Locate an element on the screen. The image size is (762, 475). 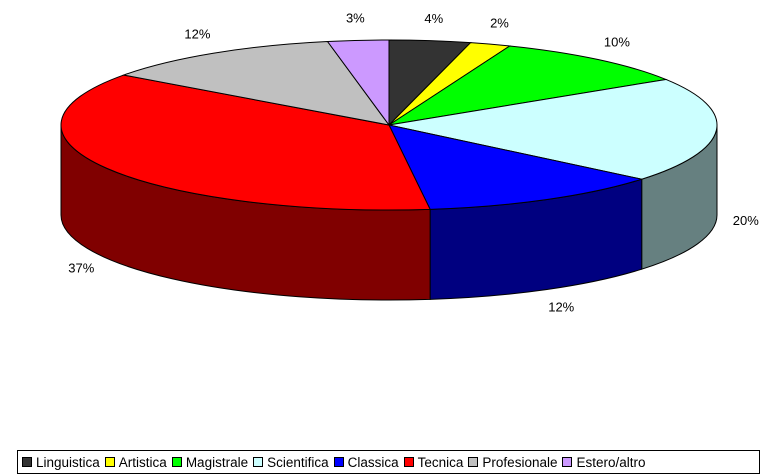
legend-label: Artistica is located at coordinates (142, 462).